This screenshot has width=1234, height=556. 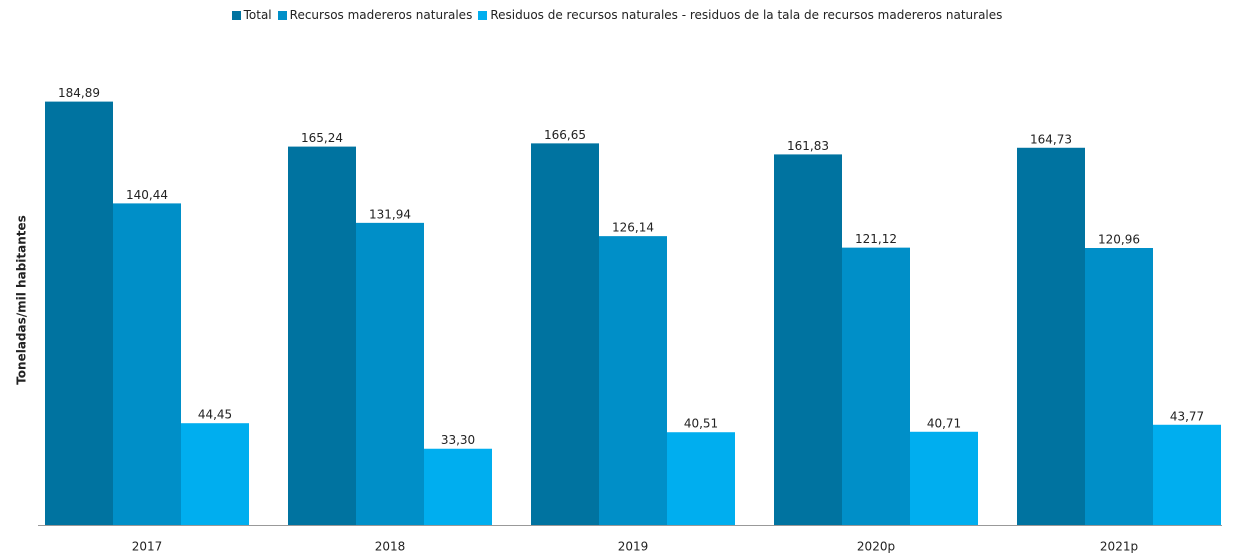 What do you see at coordinates (1187, 416) in the screenshot?
I see `value-label: 43,77` at bounding box center [1187, 416].